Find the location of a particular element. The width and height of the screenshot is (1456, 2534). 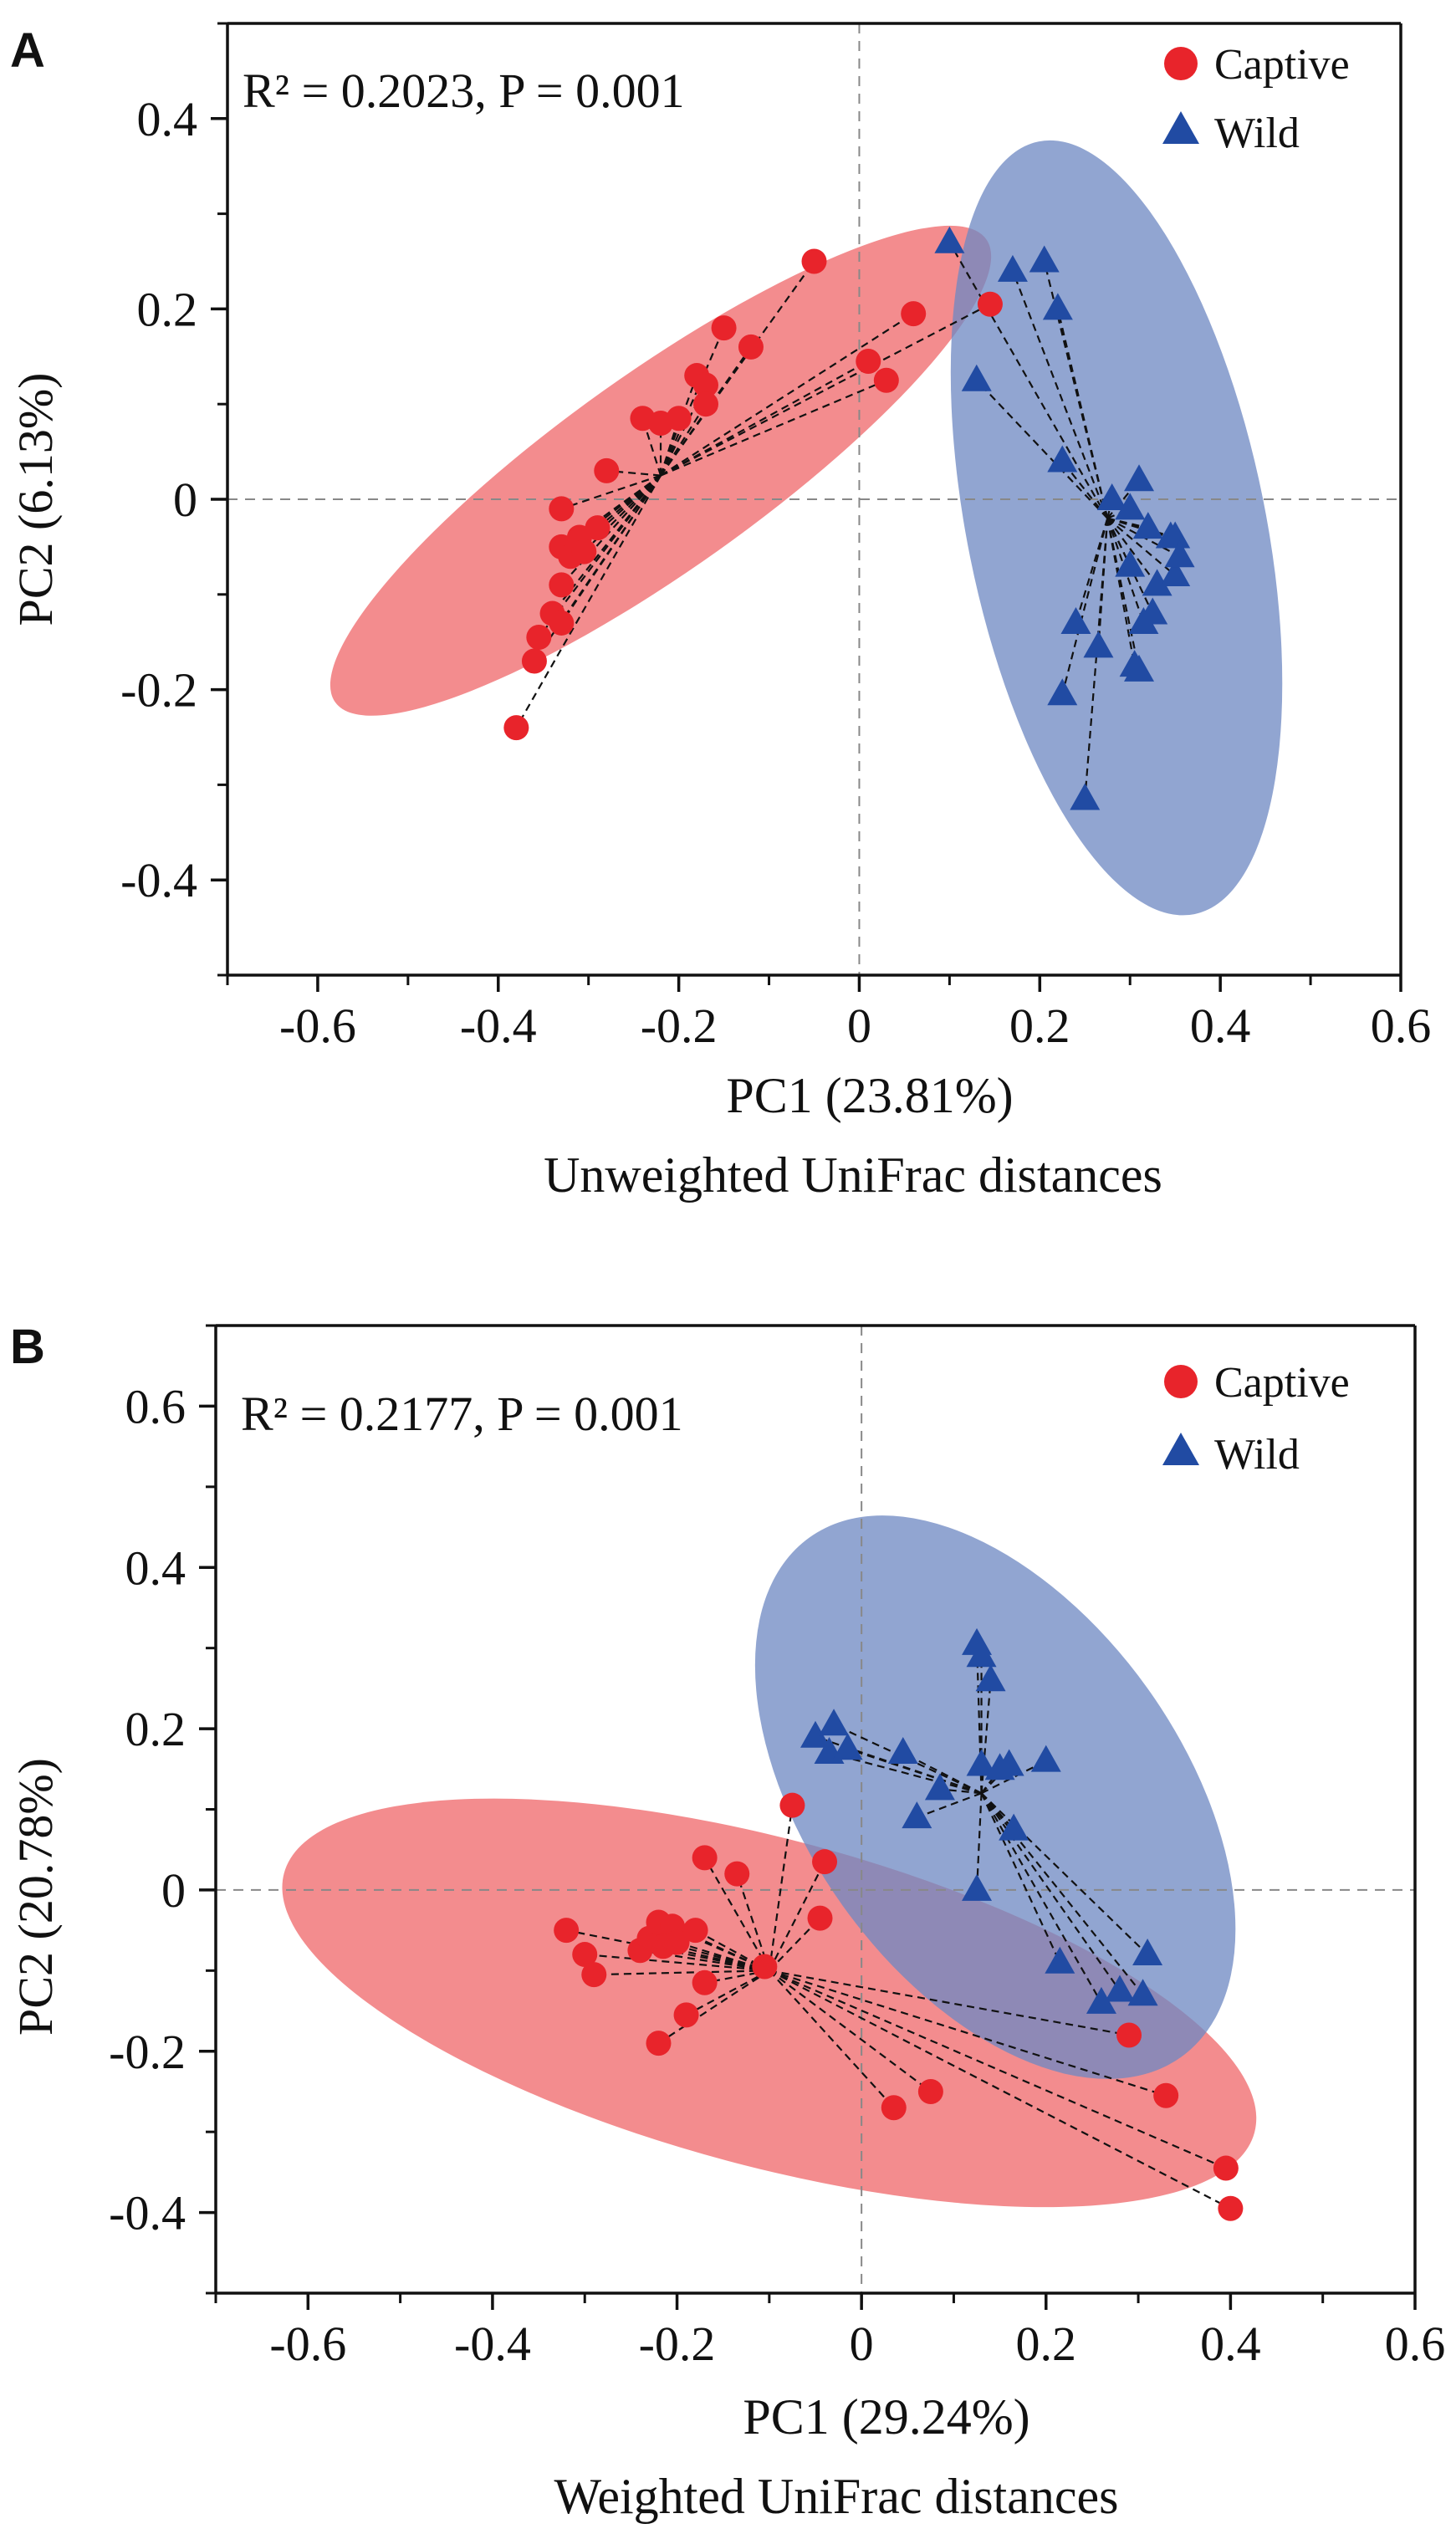

x-tick-label: 0.4 is located at coordinates (1230, 2344).